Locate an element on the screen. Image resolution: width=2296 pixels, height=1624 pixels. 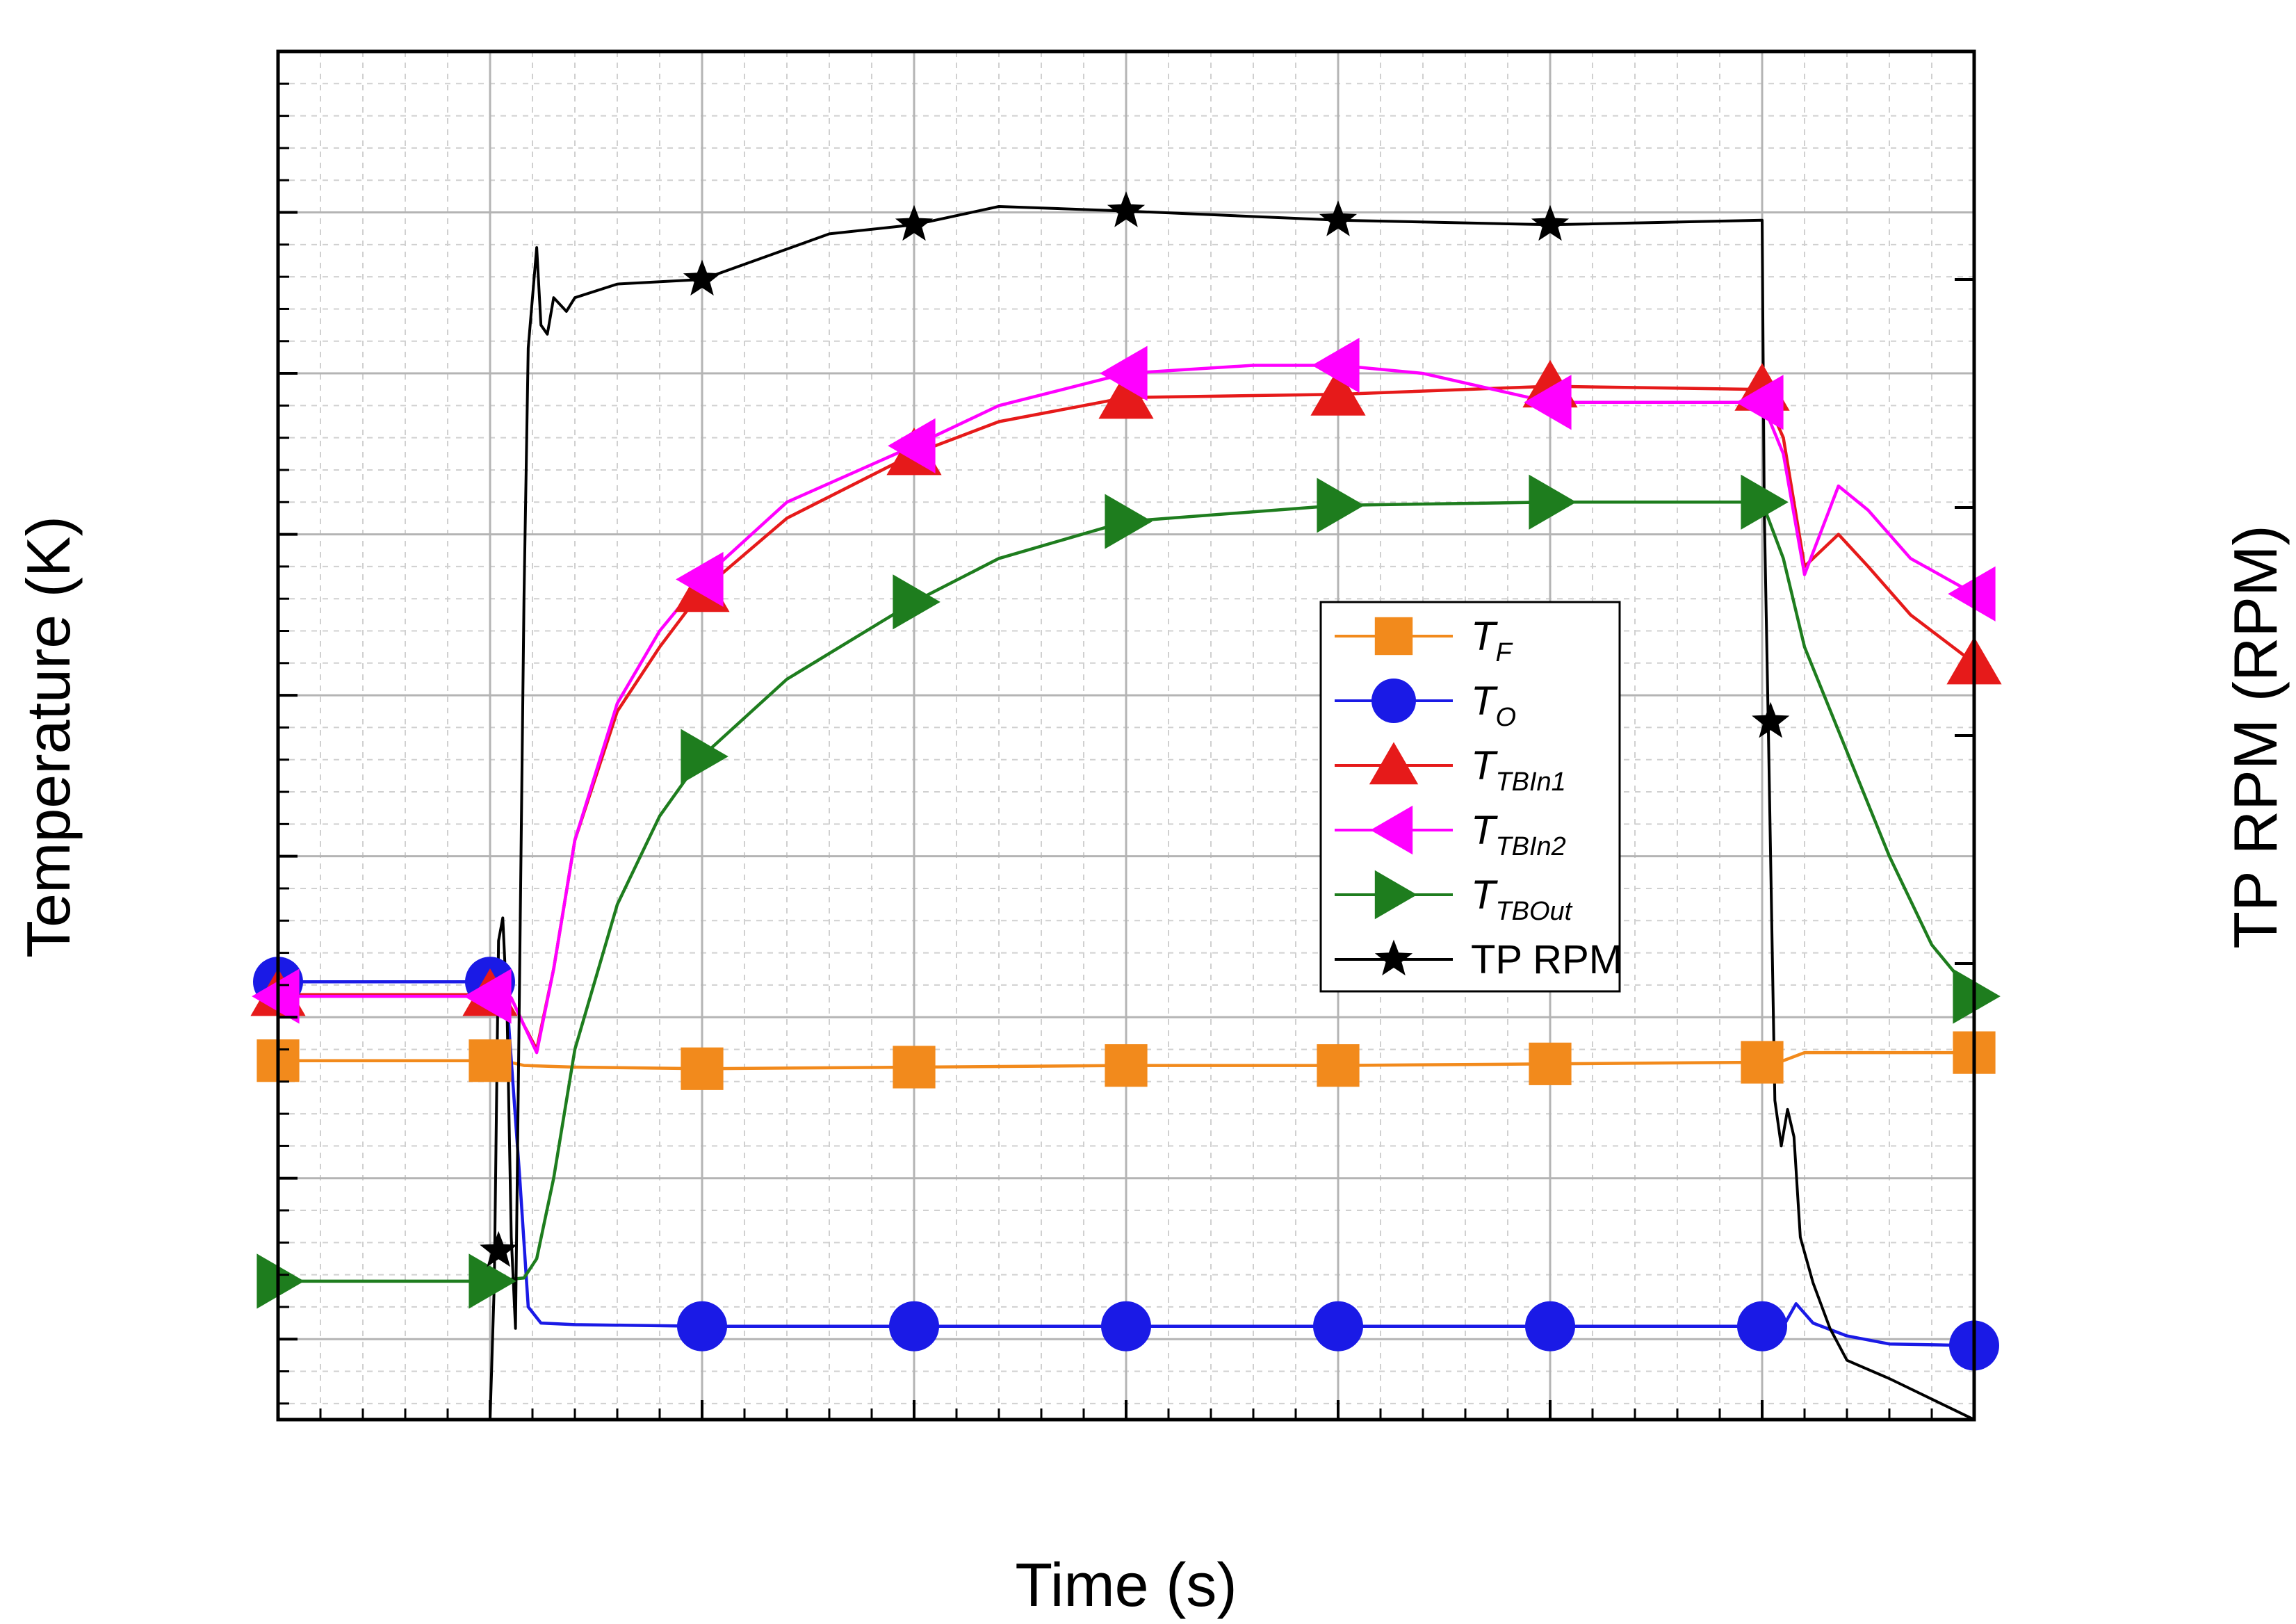
legend-label-t-tbout: TTBOut is located at coordinates (1522, 899).